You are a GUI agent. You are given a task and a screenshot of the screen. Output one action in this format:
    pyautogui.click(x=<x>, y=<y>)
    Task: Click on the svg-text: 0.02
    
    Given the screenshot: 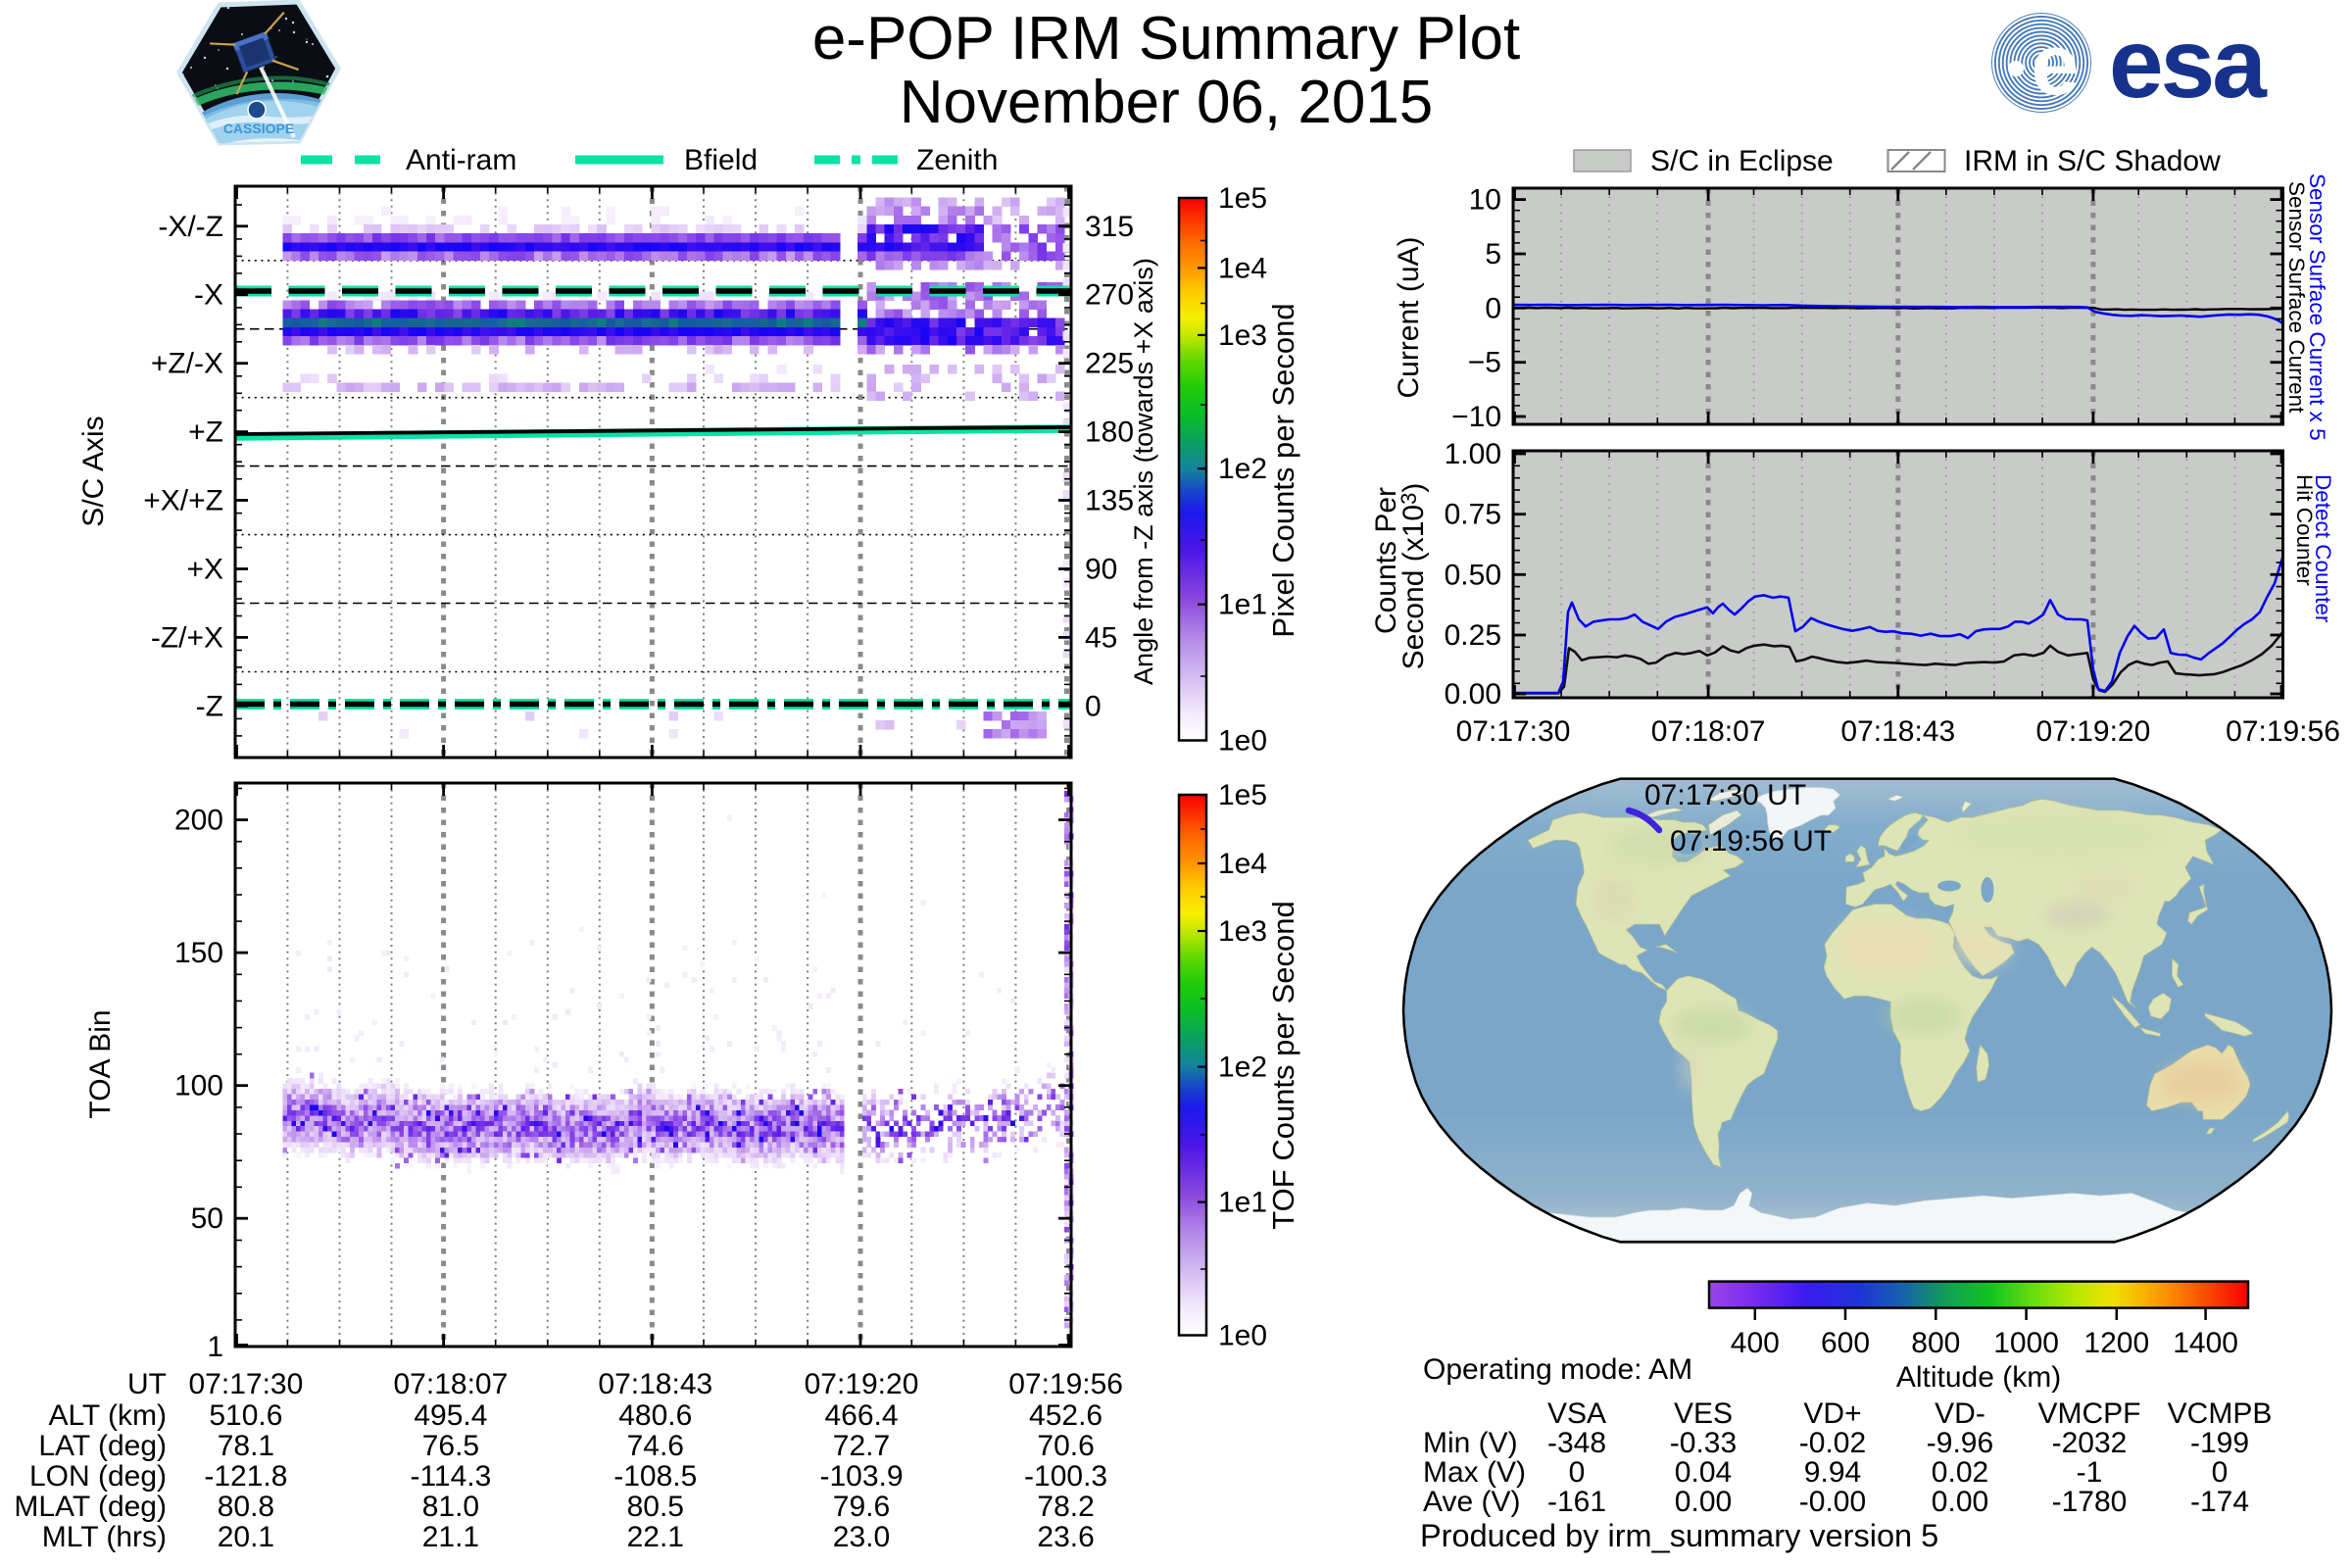 What is the action you would take?
    pyautogui.click(x=1960, y=1472)
    